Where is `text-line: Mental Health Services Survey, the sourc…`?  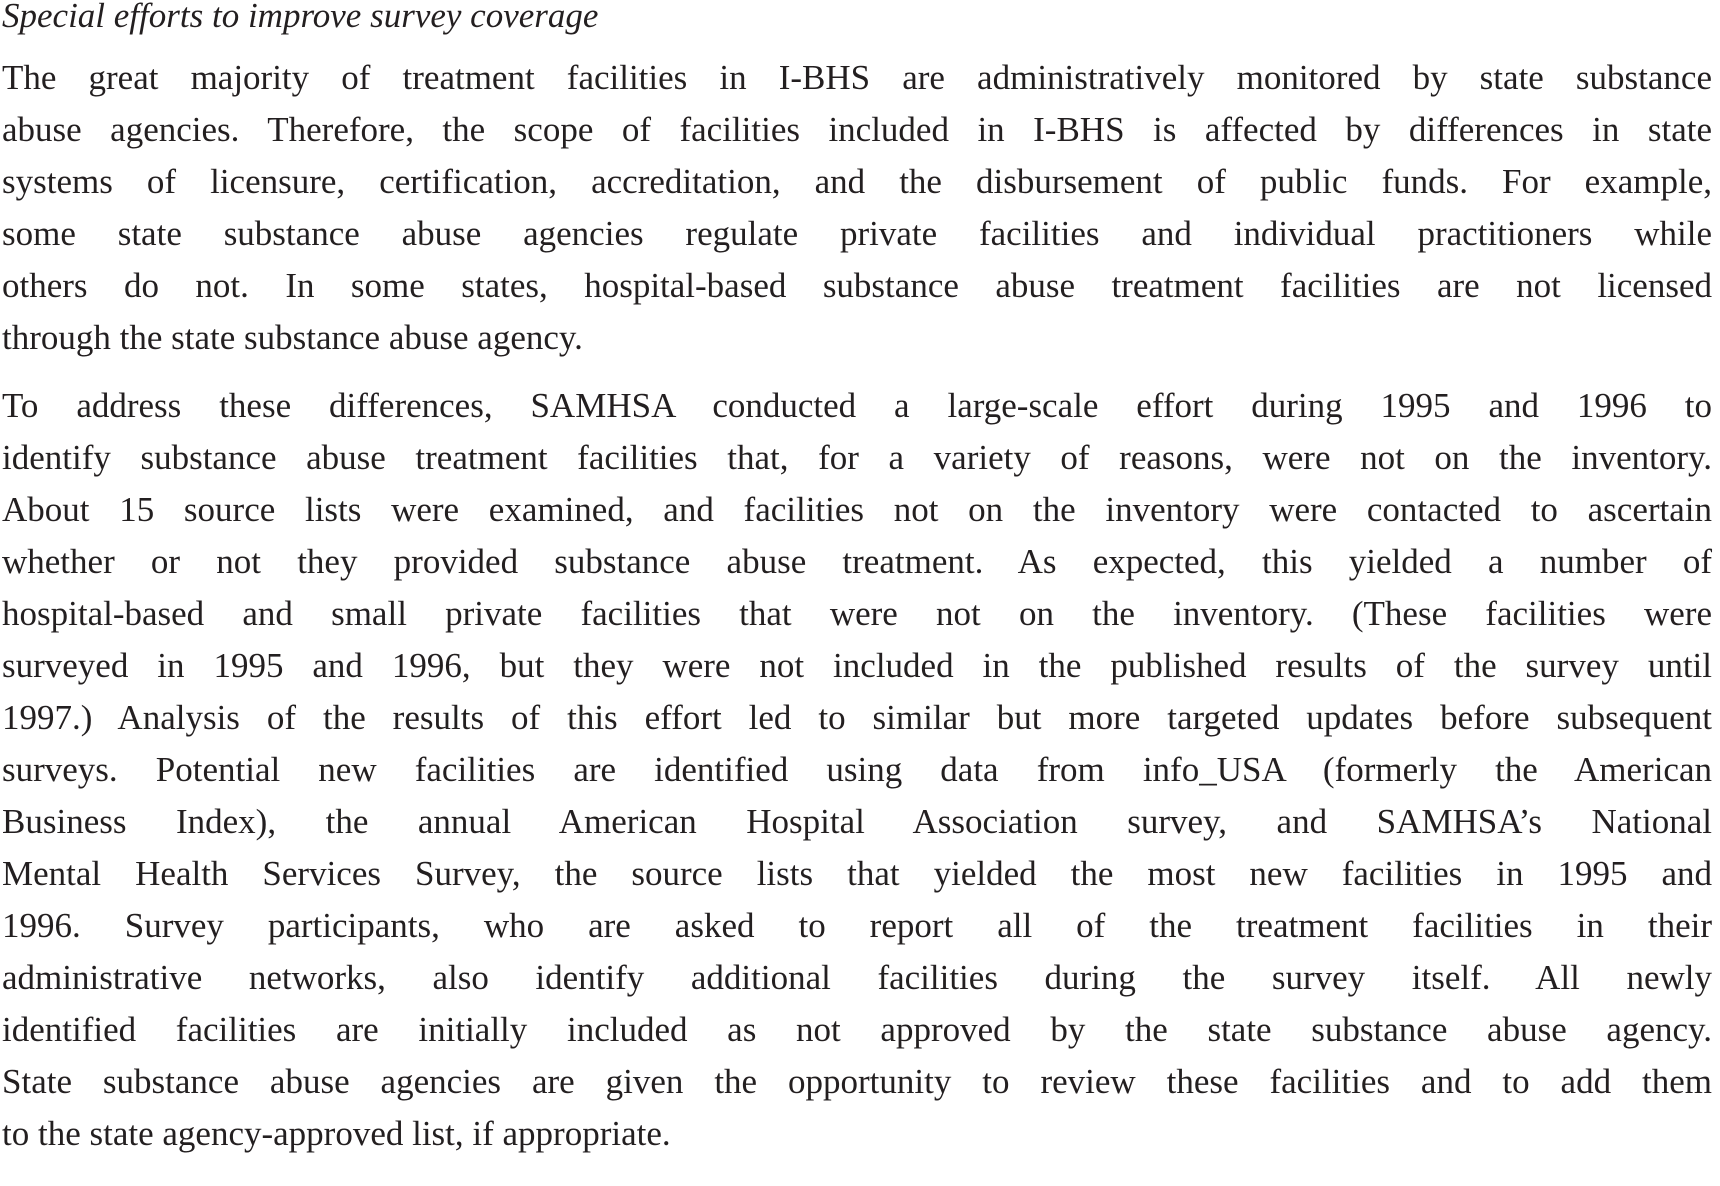
text-line: Mental Health Services Survey, the sourc… is located at coordinates (857, 873).